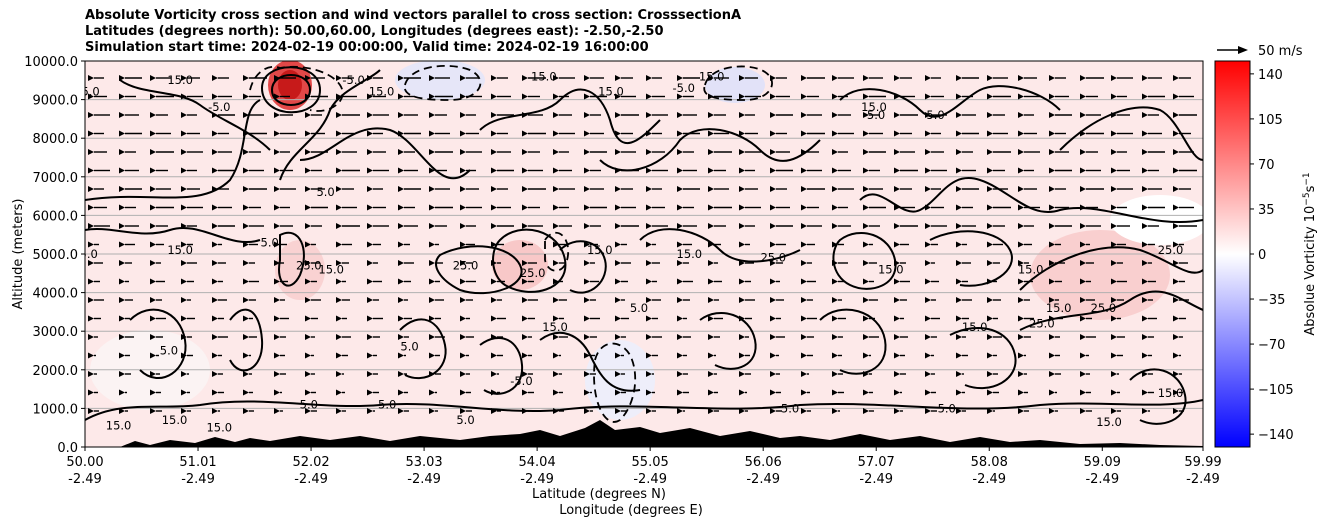 Image resolution: width=1332 pixels, height=526 pixels. What do you see at coordinates (1270, 120) in the screenshot?
I see `colorbar-tick-label: 105` at bounding box center [1270, 120].